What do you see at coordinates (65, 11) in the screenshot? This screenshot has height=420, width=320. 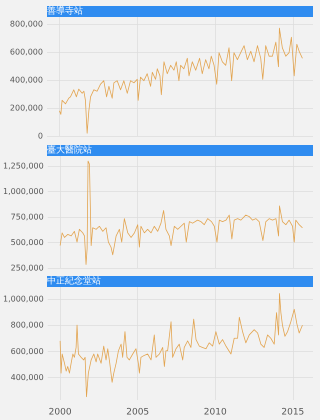 I see `chart-title: 善導寺站` at bounding box center [65, 11].